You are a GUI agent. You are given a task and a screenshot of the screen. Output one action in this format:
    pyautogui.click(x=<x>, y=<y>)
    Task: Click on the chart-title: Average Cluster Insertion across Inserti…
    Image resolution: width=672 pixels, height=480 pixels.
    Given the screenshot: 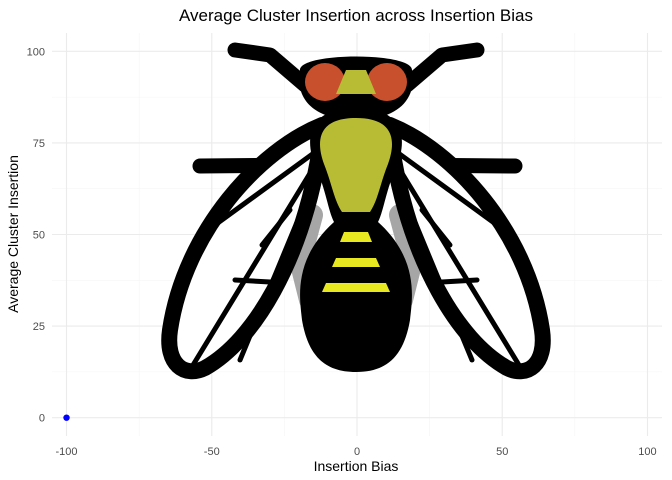 What is the action you would take?
    pyautogui.click(x=356, y=15)
    